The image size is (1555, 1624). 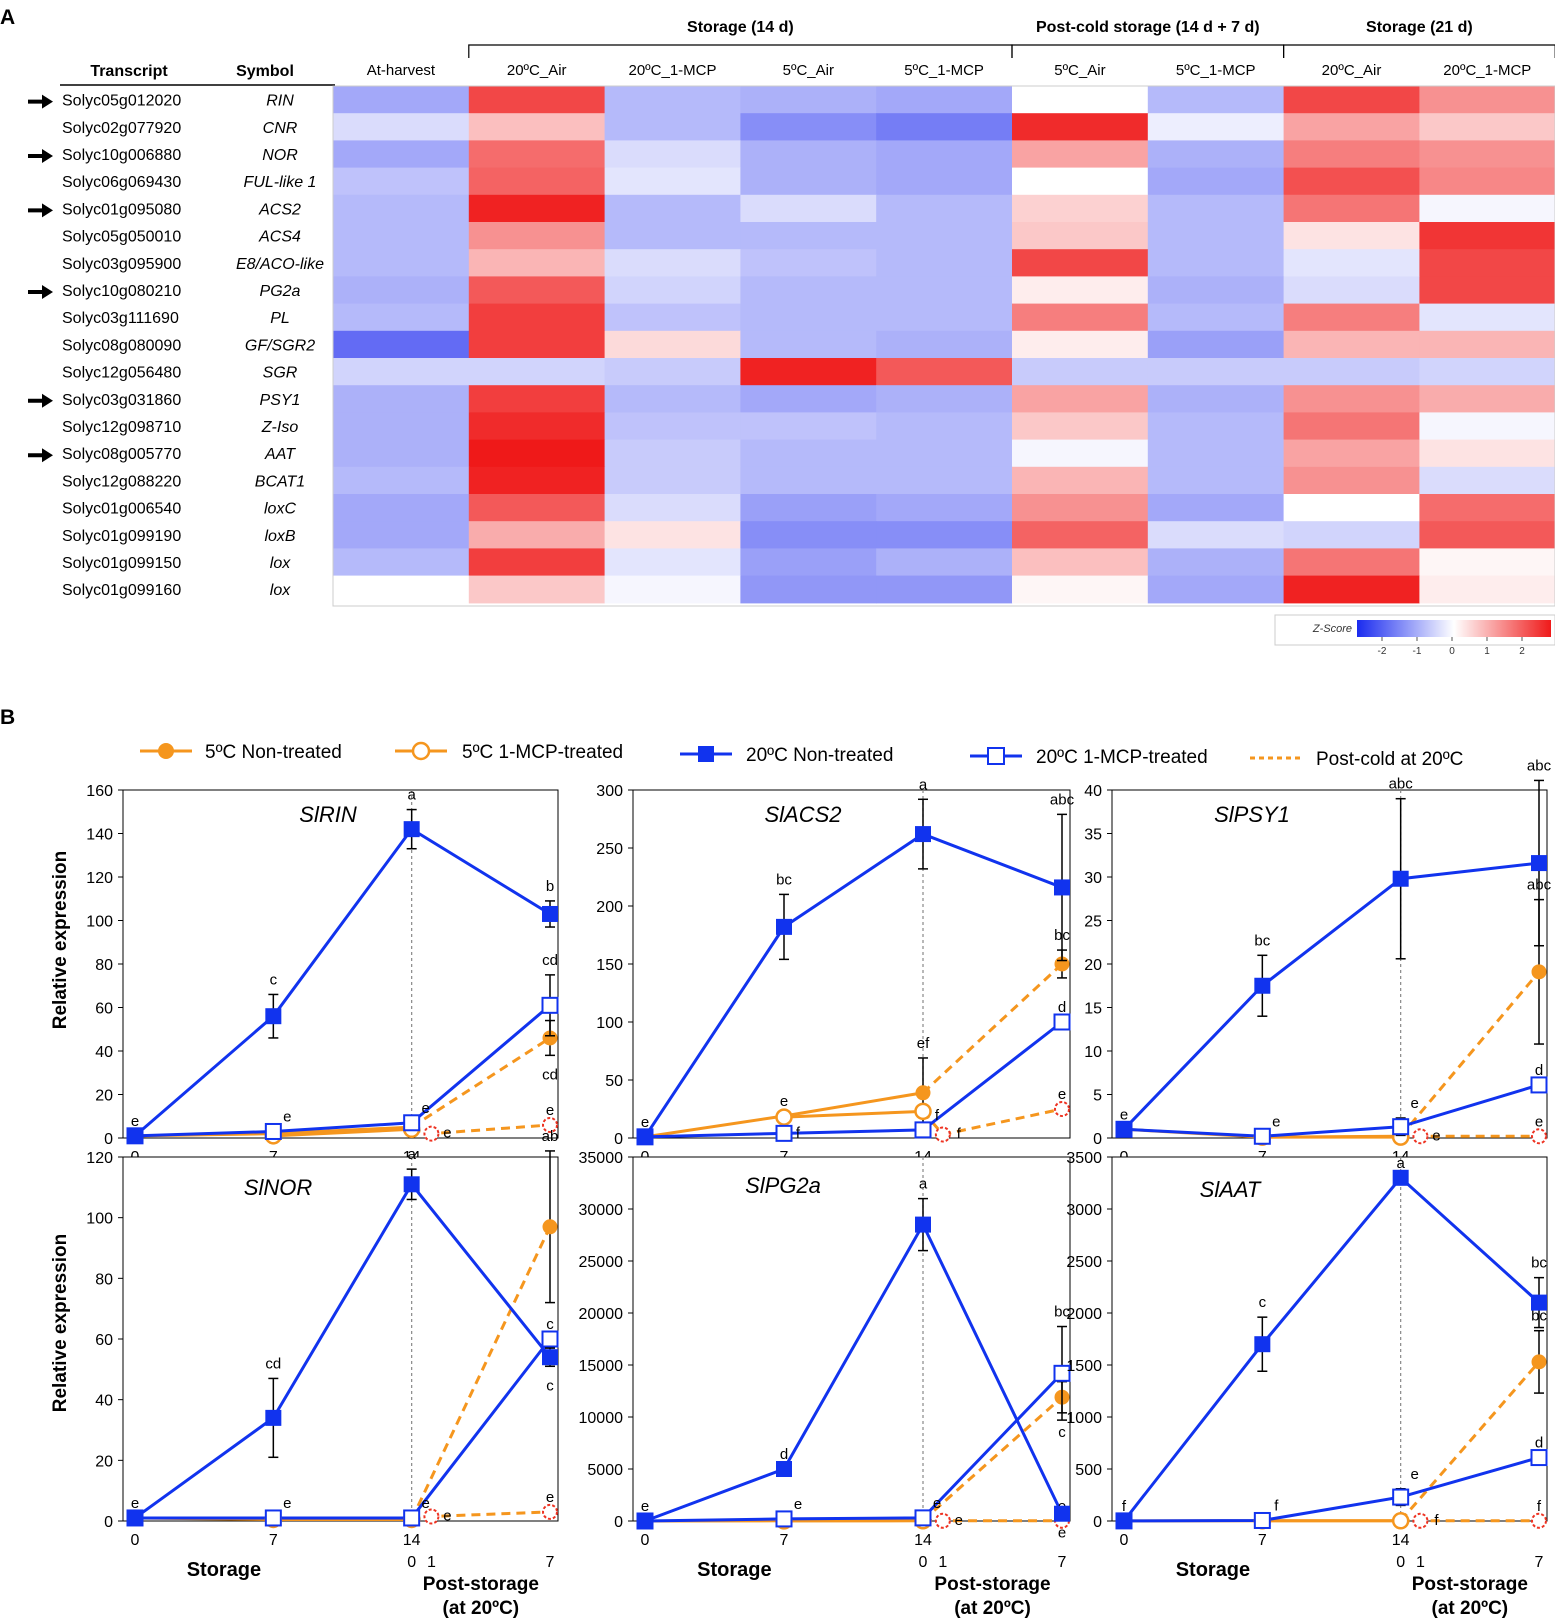 I want to click on legend-marker, so click(x=166, y=751).